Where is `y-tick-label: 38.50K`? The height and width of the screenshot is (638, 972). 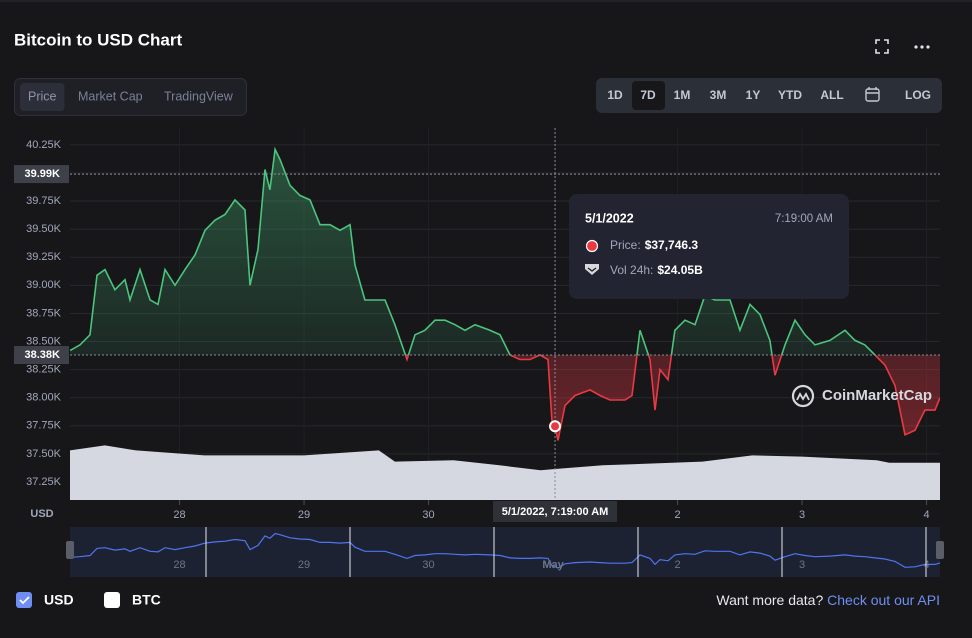 y-tick-label: 38.50K is located at coordinates (44, 341).